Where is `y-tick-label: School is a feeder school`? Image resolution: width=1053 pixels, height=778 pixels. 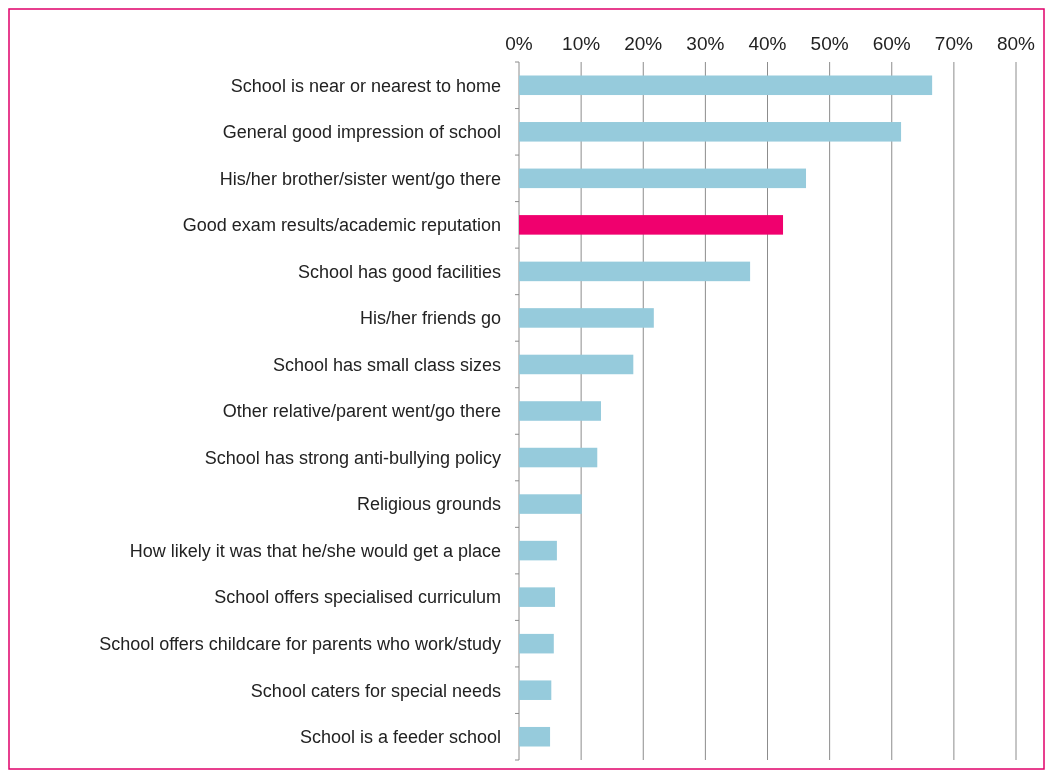
y-tick-label: School is a feeder school is located at coordinates (400, 737).